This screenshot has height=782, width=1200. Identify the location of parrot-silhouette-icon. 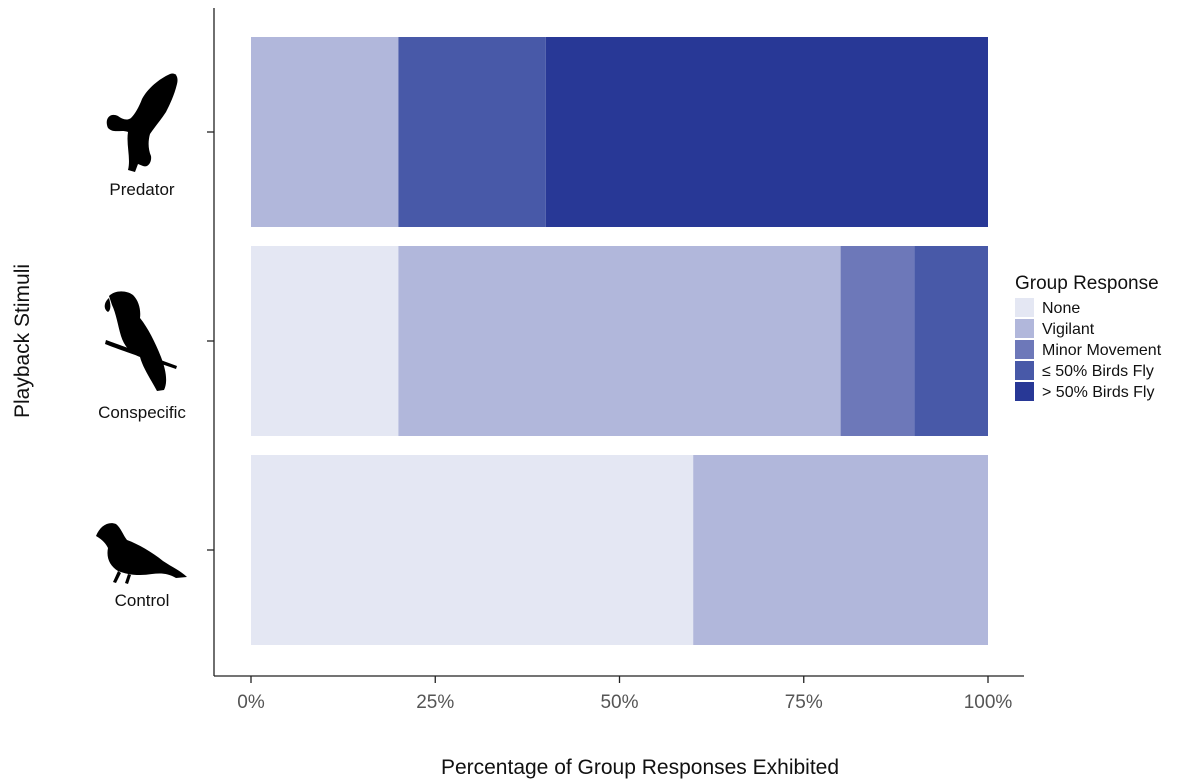
(140, 341).